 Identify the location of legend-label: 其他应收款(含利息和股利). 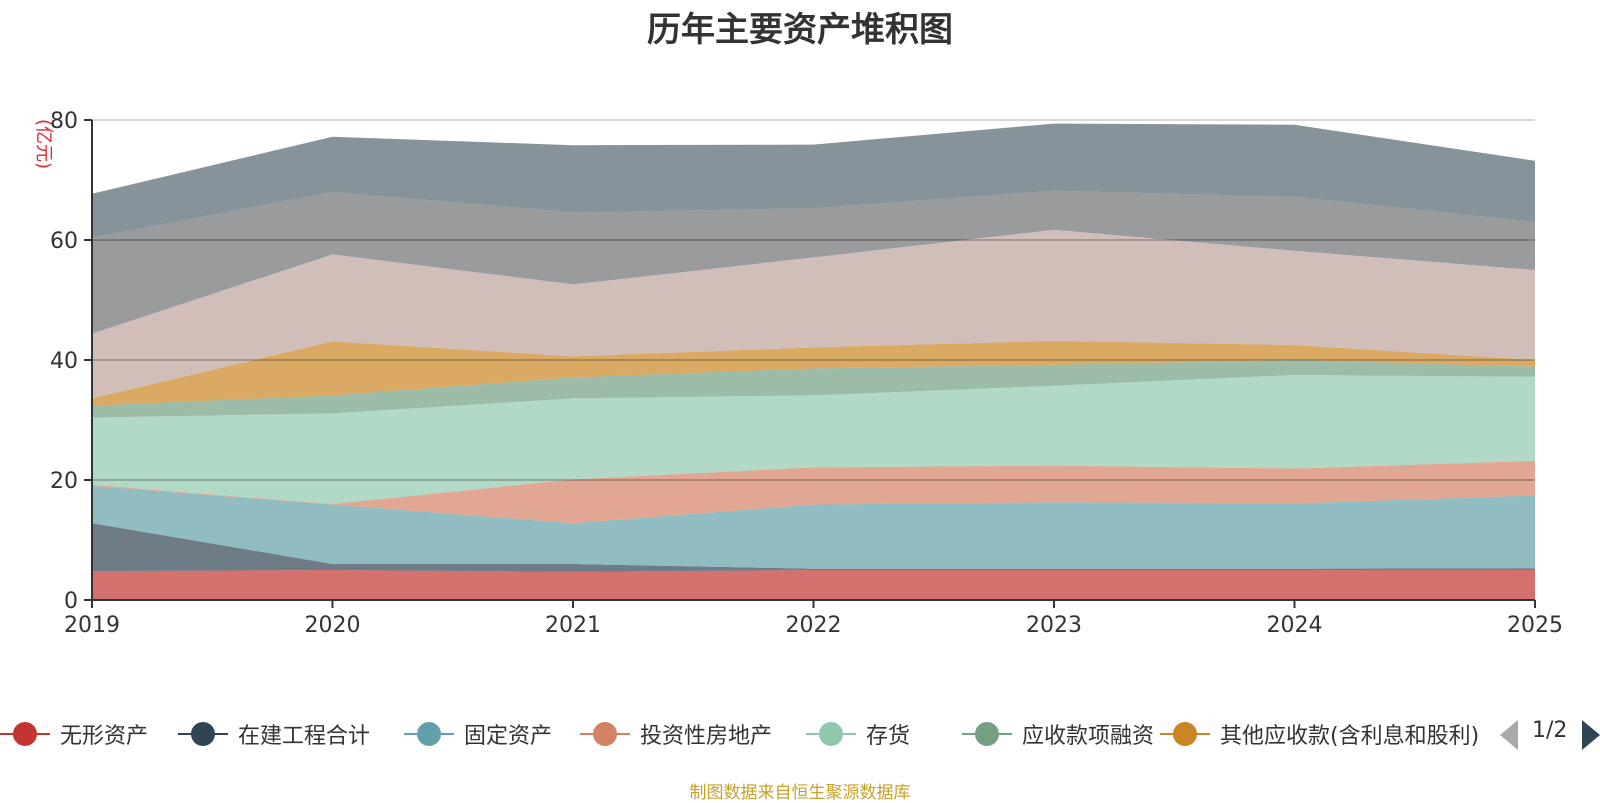
(1350, 736).